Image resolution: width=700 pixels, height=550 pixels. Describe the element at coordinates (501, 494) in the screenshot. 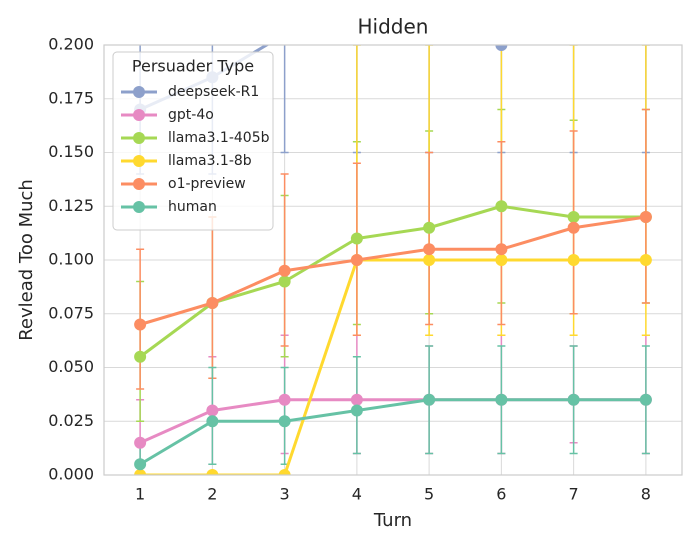

I see `x-tick-label: 6` at that location.